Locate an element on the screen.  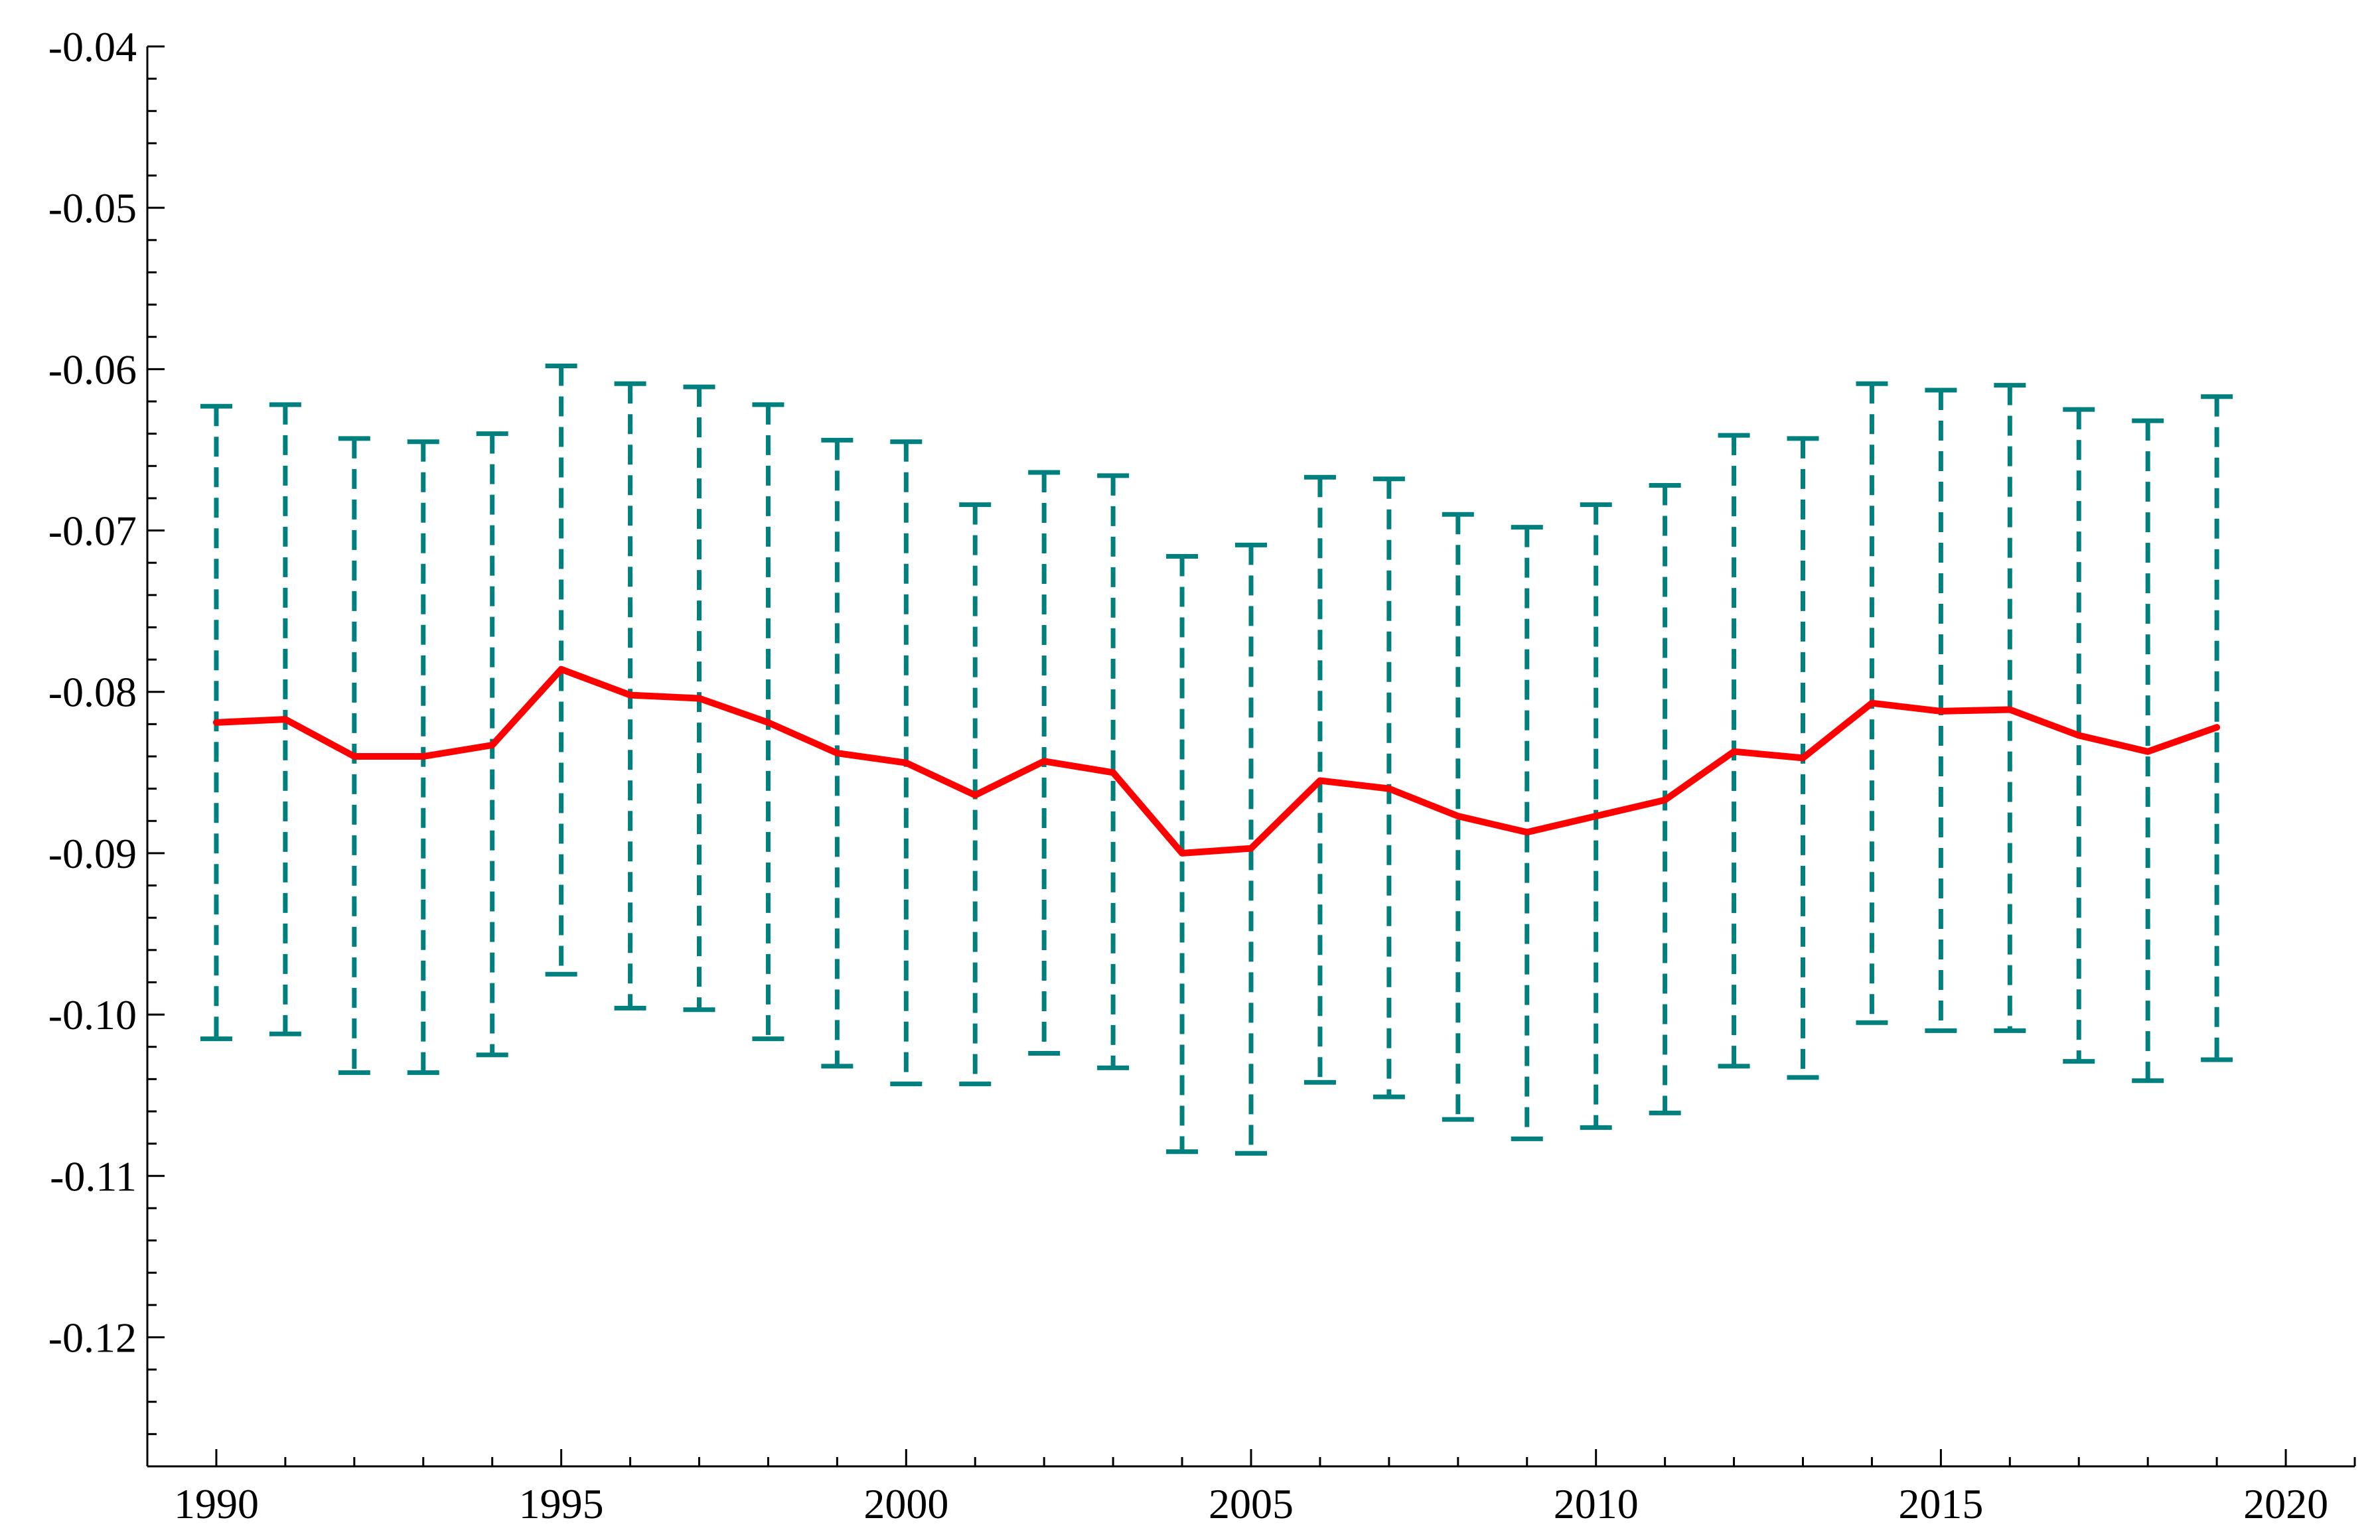
y-tick-label: -0.12 is located at coordinates (92, 1337).